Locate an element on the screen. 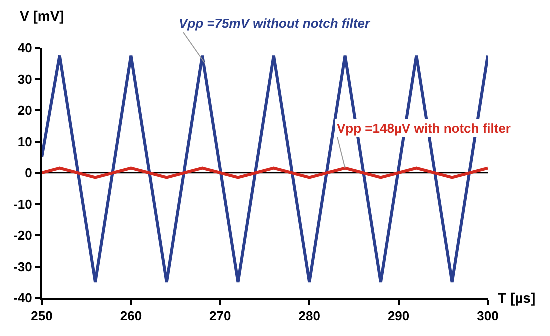  y-tick-label: 0 is located at coordinates (28, 173).